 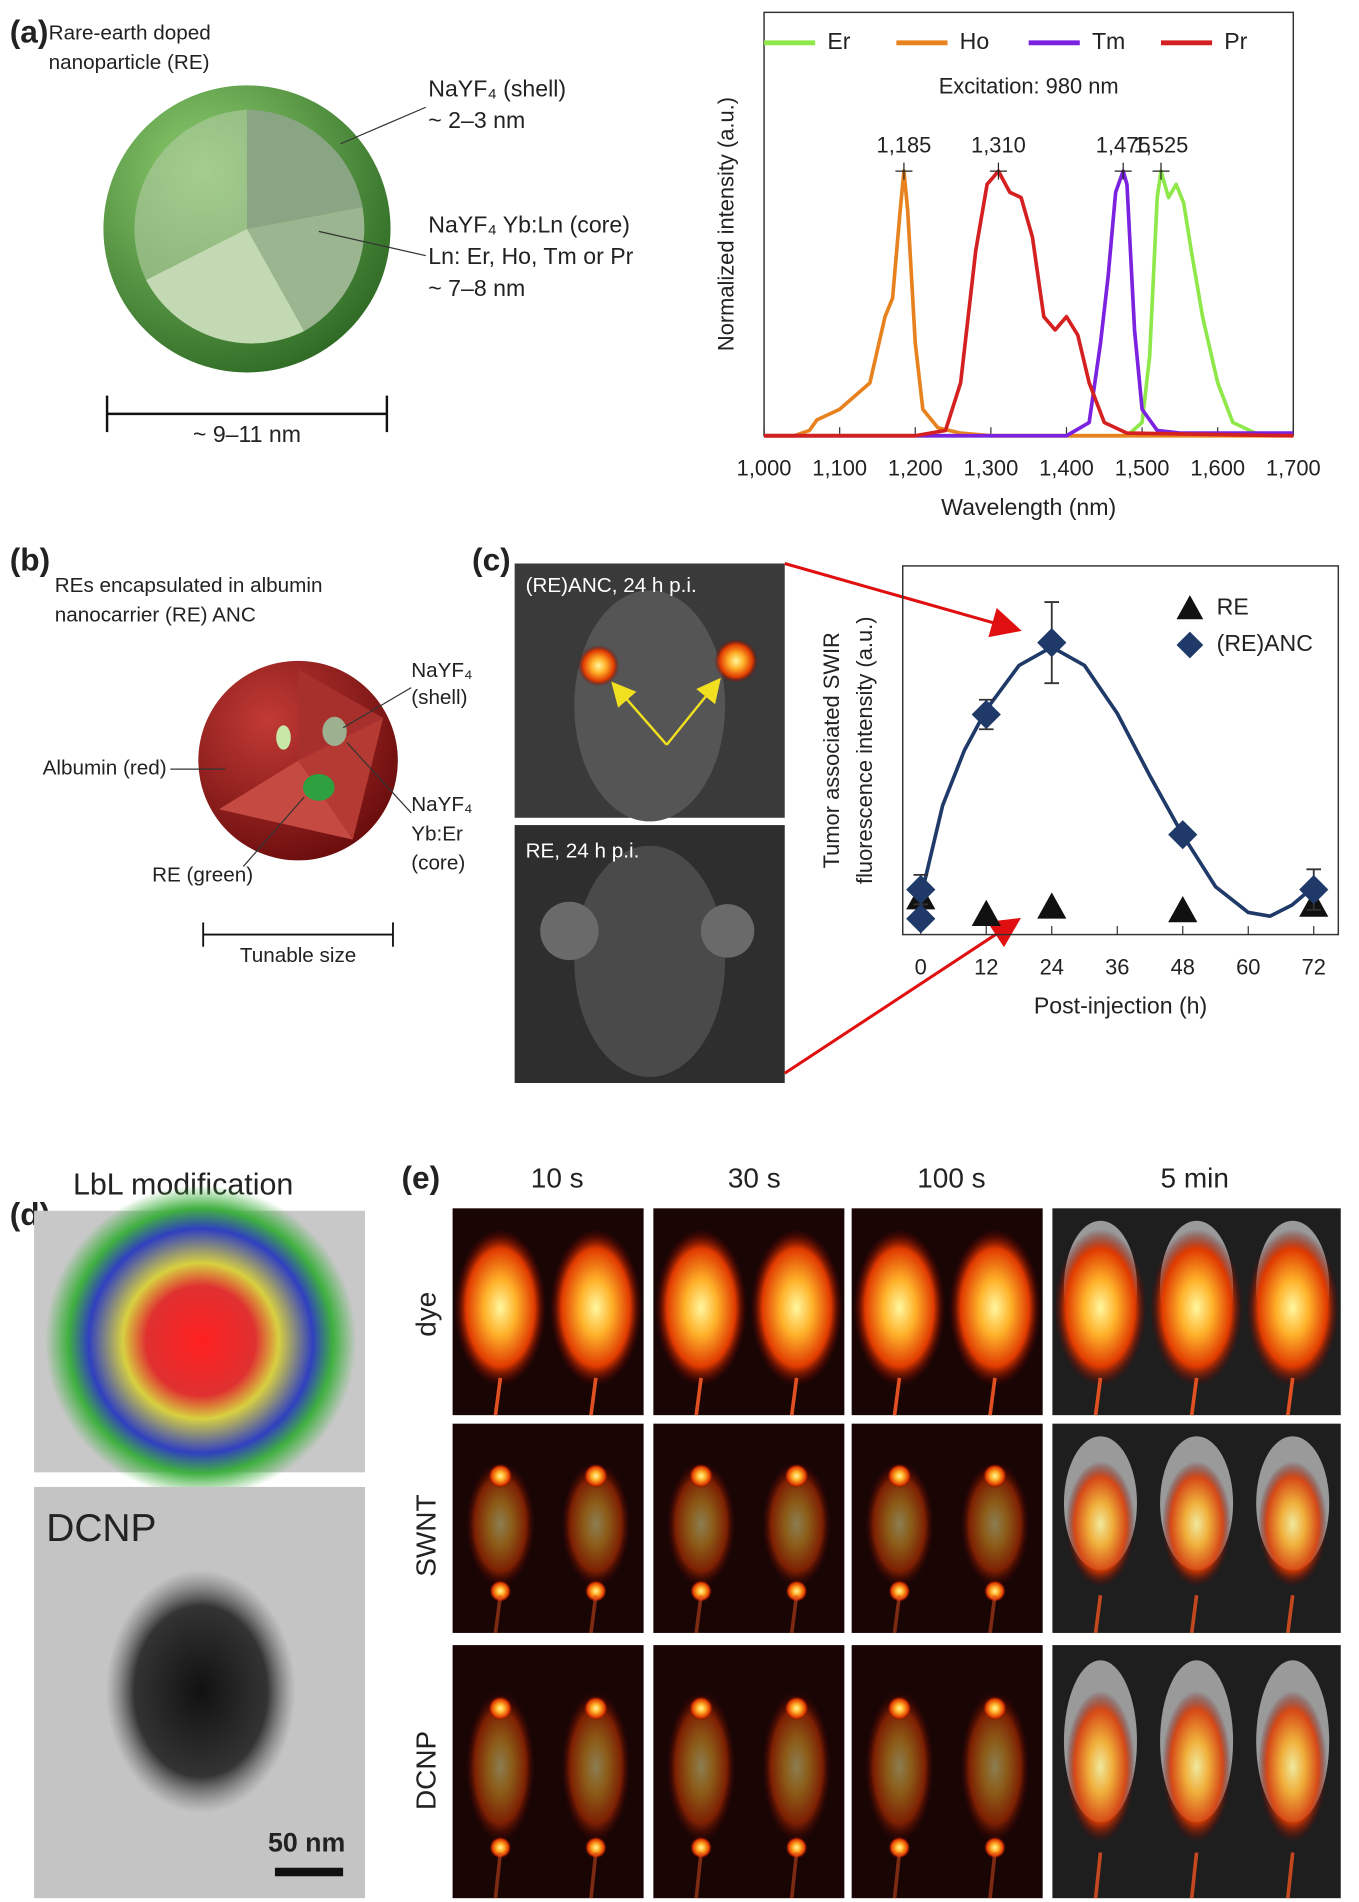 What do you see at coordinates (105, 768) in the screenshot?
I see `caption: Albumin (red)` at bounding box center [105, 768].